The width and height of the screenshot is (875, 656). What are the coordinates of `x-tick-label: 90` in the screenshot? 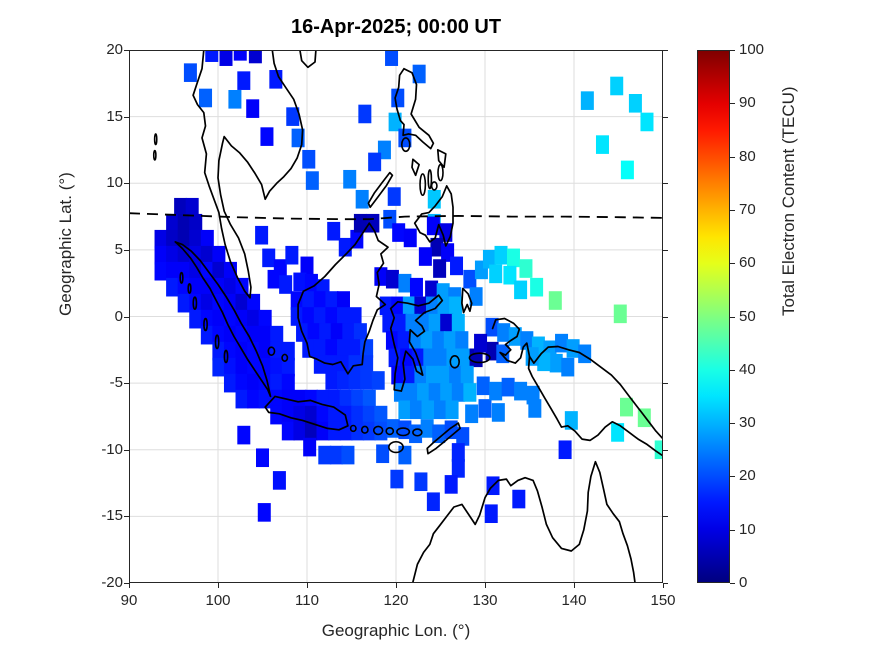 It's located at (129, 600).